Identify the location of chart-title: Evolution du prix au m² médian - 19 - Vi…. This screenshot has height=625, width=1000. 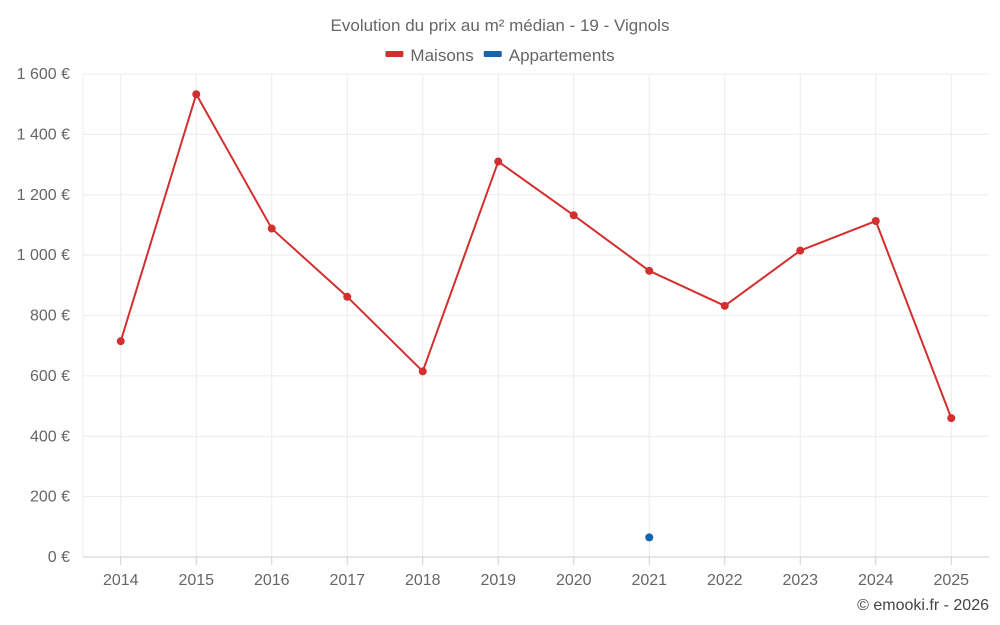
(500, 25).